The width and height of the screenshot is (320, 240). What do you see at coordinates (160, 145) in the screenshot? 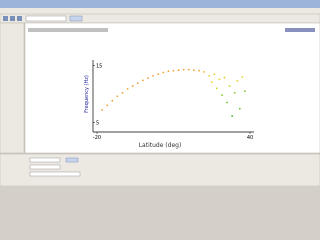
I see `x-axis-label: Latitude (deg)` at bounding box center [160, 145].